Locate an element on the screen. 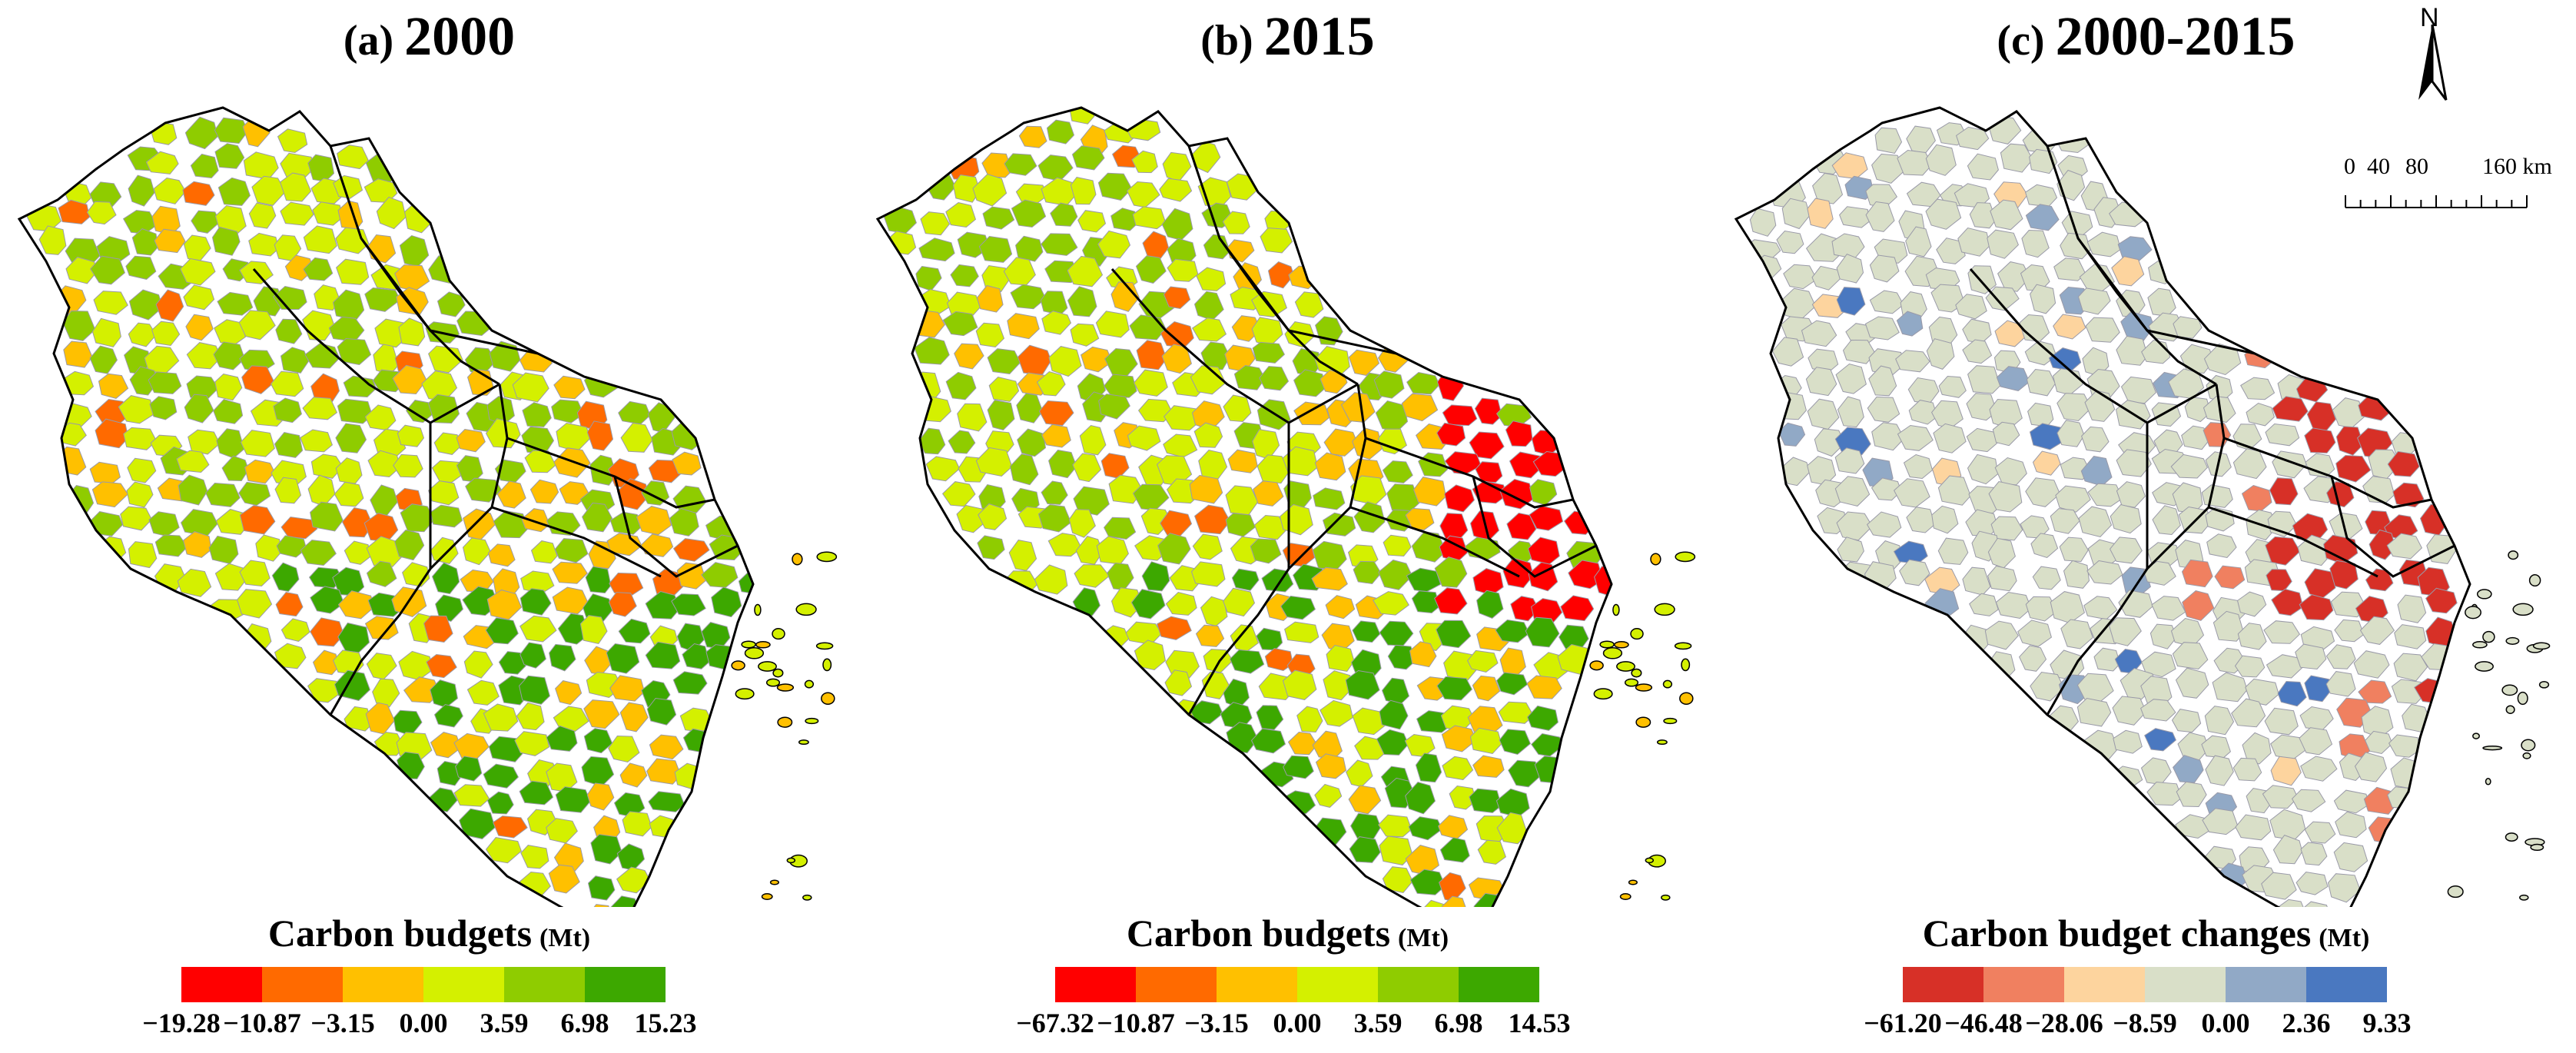 This screenshot has height=1053, width=2576. legend-color-bar is located at coordinates (423, 984).